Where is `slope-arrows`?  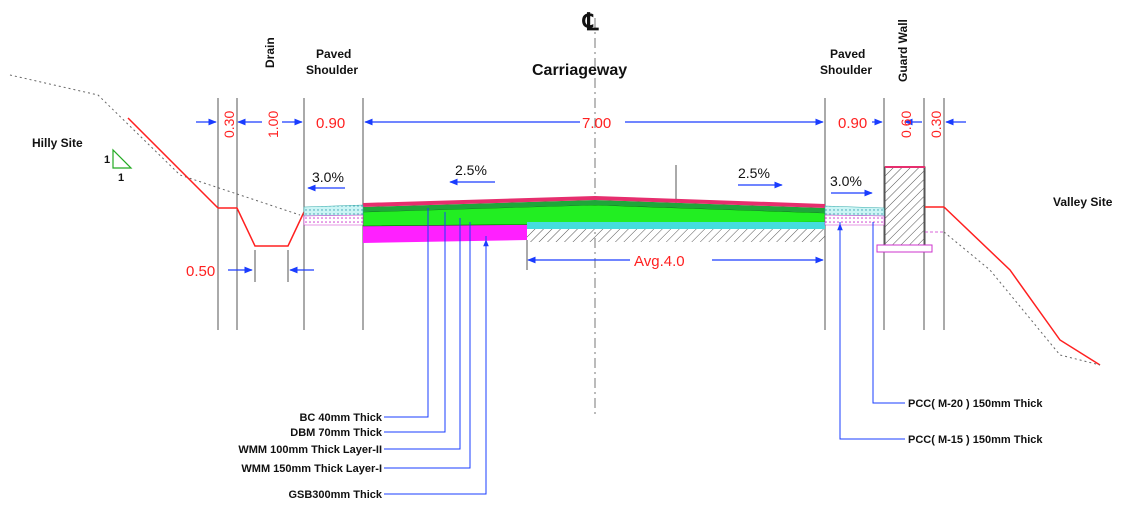
slope-arrows is located at coordinates (590, 187).